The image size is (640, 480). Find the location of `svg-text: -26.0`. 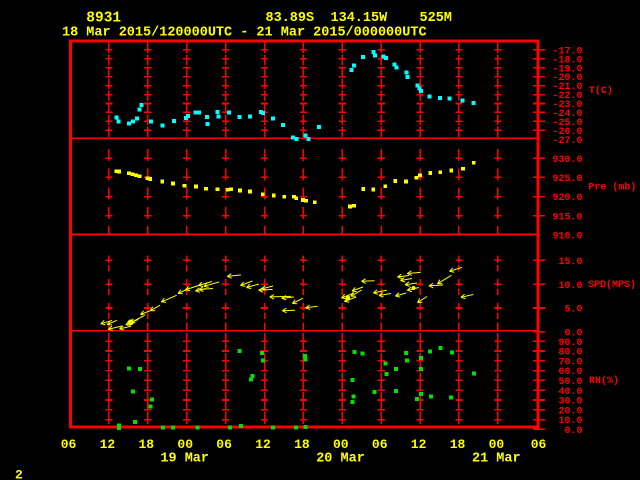

svg-text: -26.0 is located at coordinates (567, 132).